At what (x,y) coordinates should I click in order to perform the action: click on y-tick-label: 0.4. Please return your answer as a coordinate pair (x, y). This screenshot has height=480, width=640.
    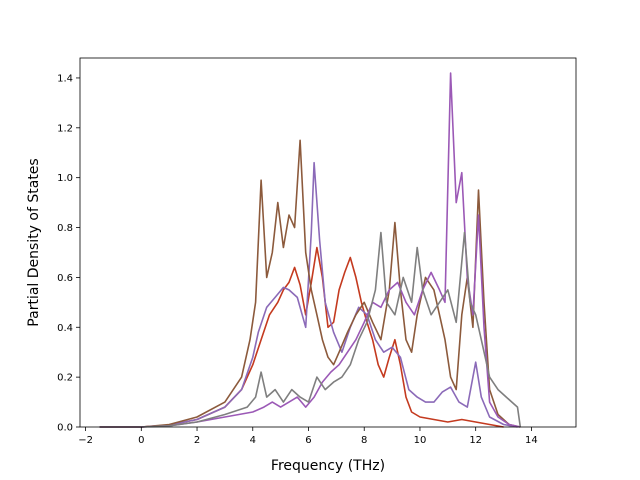
    Looking at the image, I should click on (65, 328).